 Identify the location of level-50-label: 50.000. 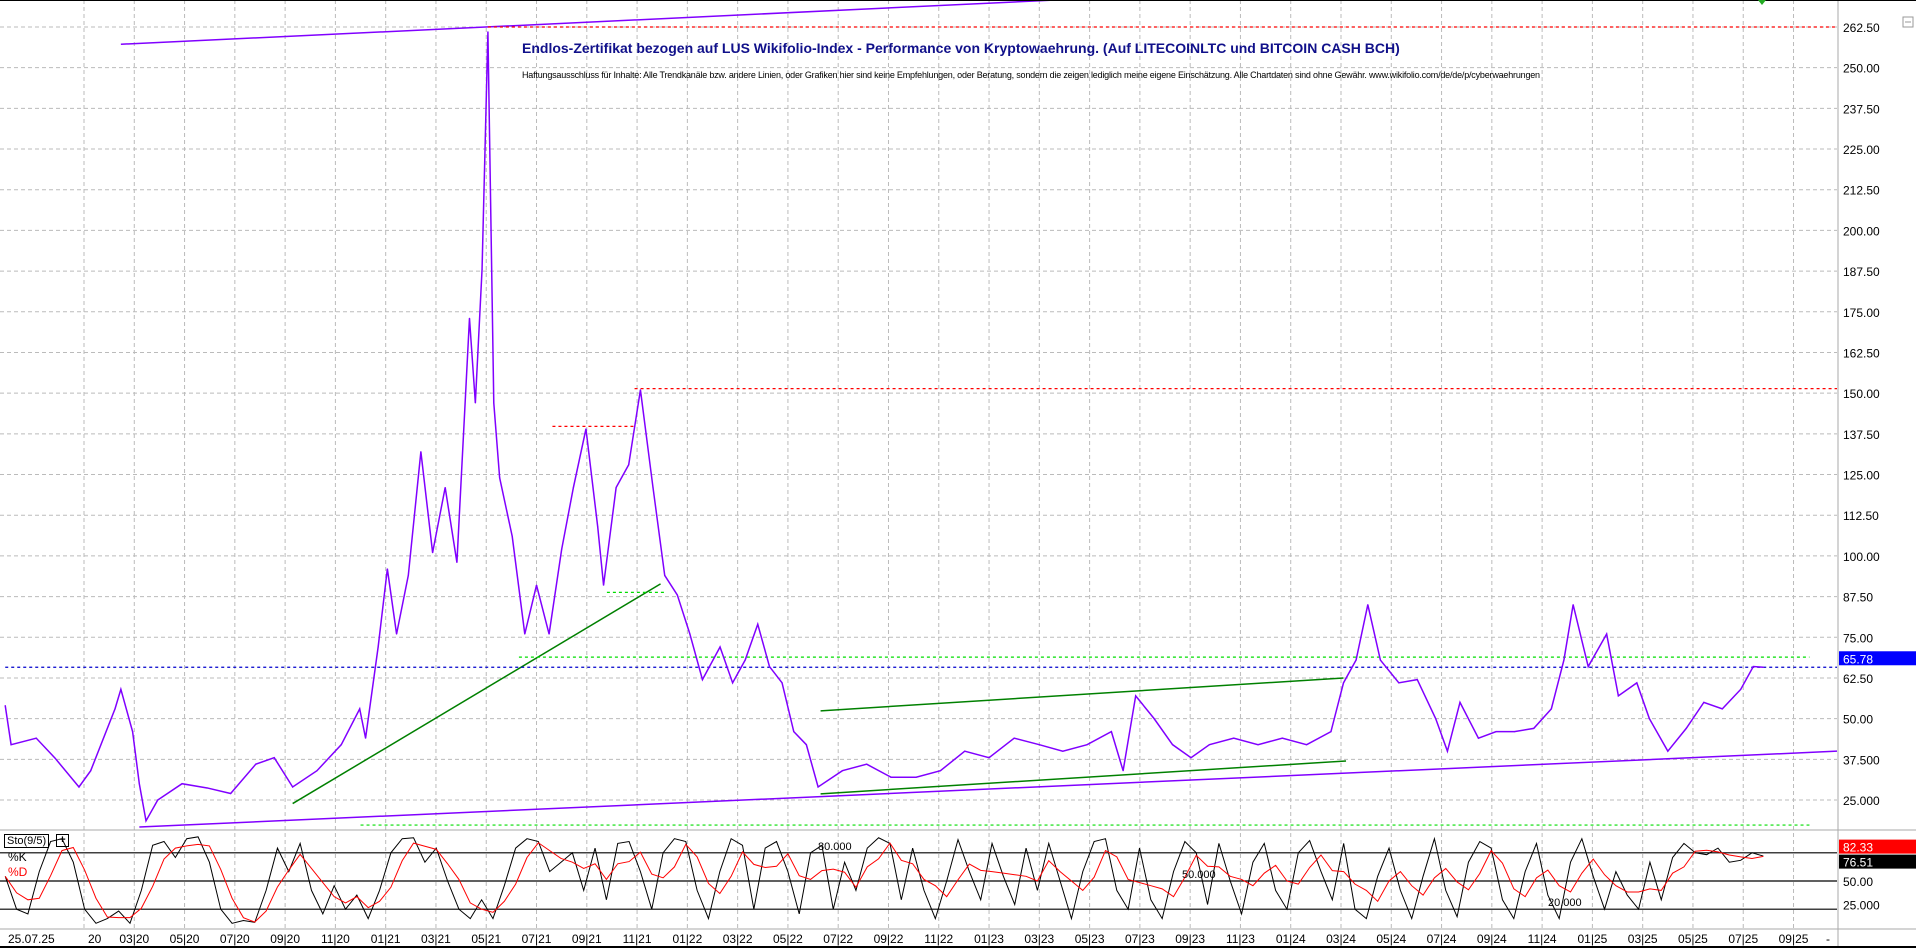
(1199, 875).